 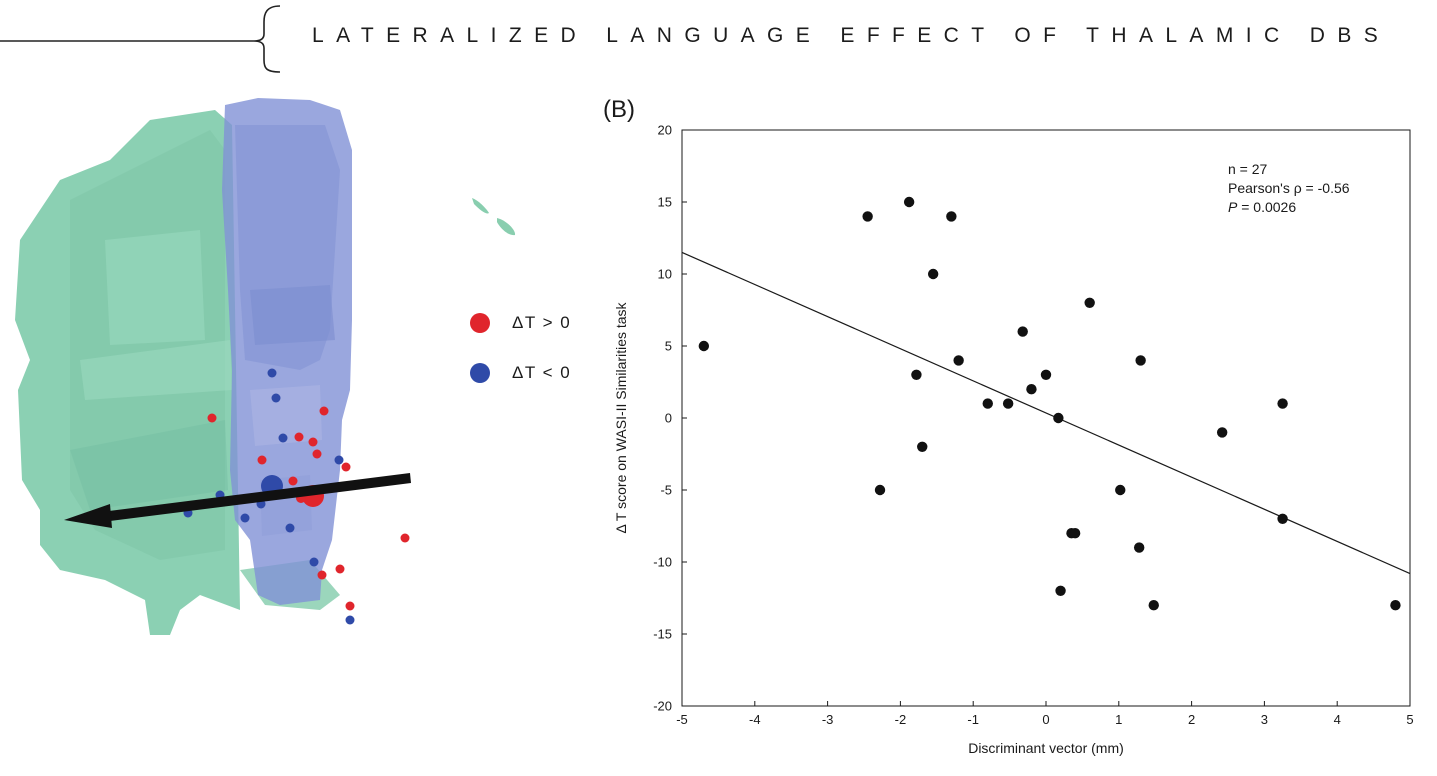 I want to click on y-tick-label: -20, so click(x=662, y=706).